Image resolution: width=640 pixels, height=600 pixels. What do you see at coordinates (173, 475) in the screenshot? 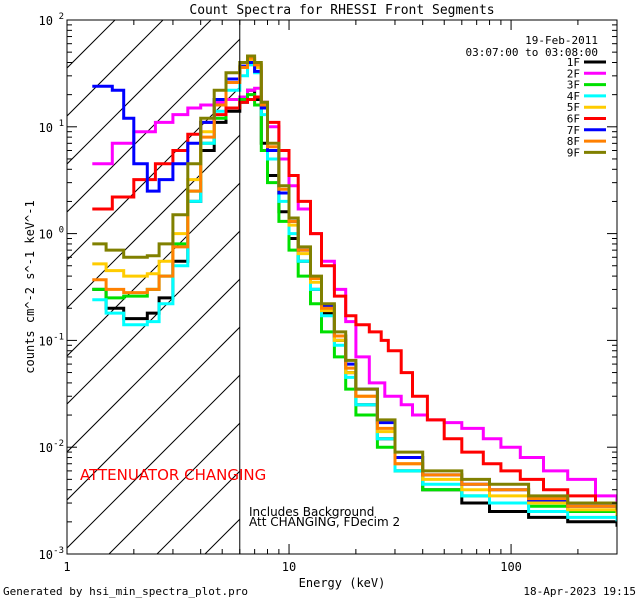
I see `attenuator-annotation: ATTENUATOR CHANGING` at bounding box center [173, 475].